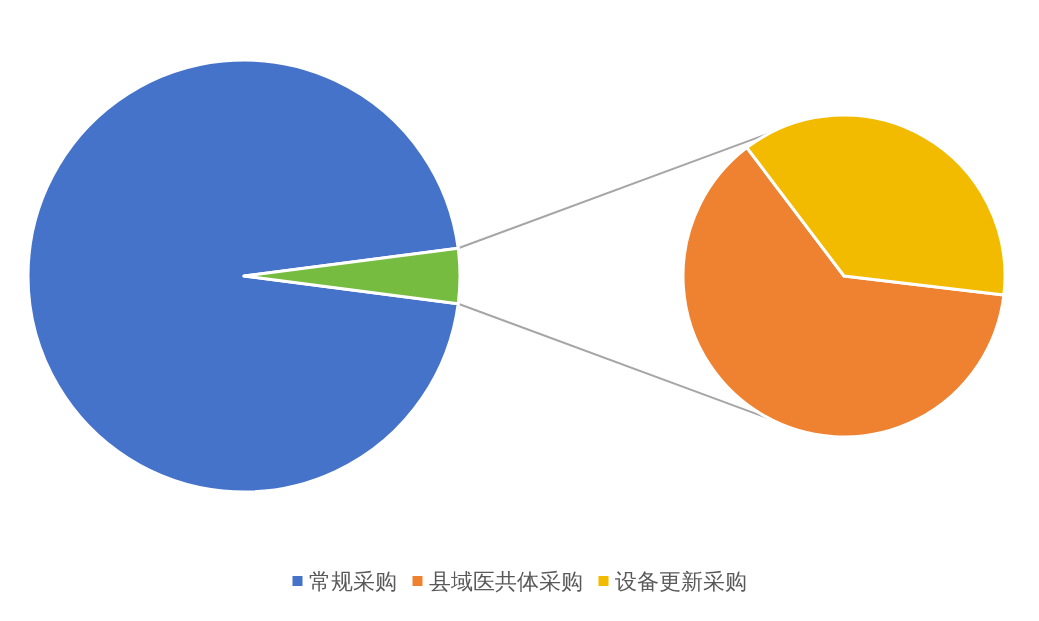 The width and height of the screenshot is (1039, 621). Describe the element at coordinates (352, 581) in the screenshot. I see `legend-label: 常规采购` at that location.